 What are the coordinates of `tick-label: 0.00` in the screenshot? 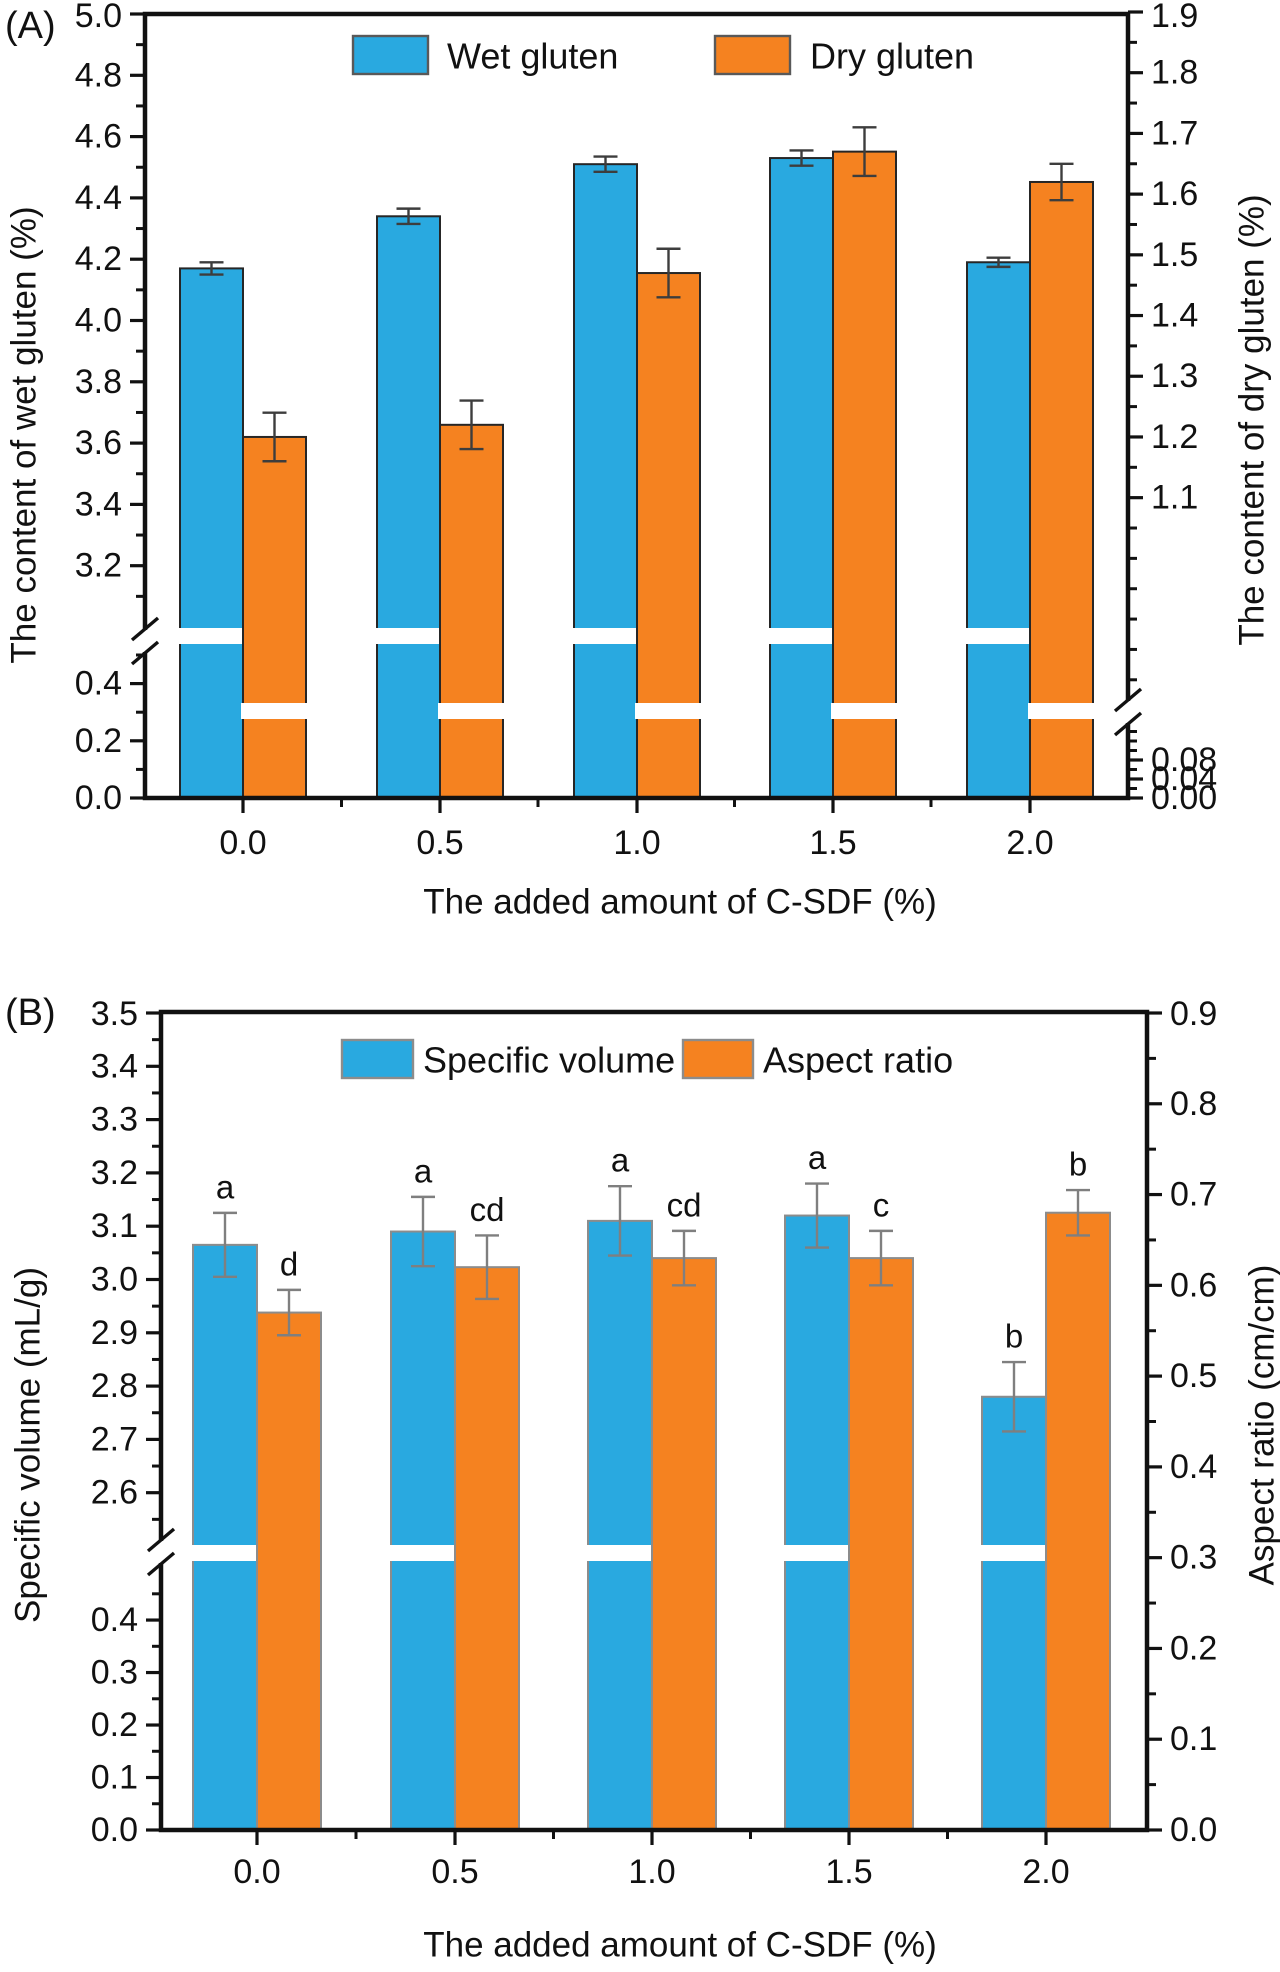 It's located at (1184, 798).